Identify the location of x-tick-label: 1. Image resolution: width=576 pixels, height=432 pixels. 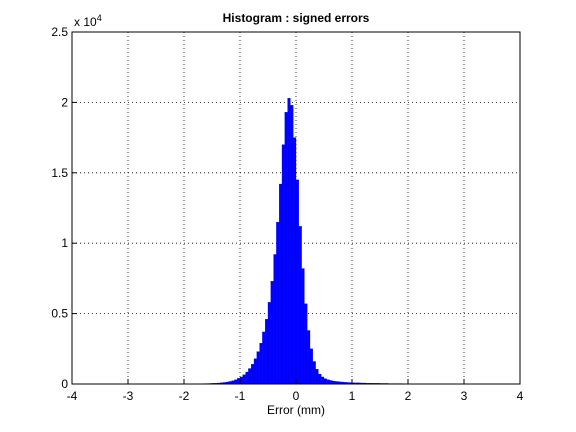
(352, 396).